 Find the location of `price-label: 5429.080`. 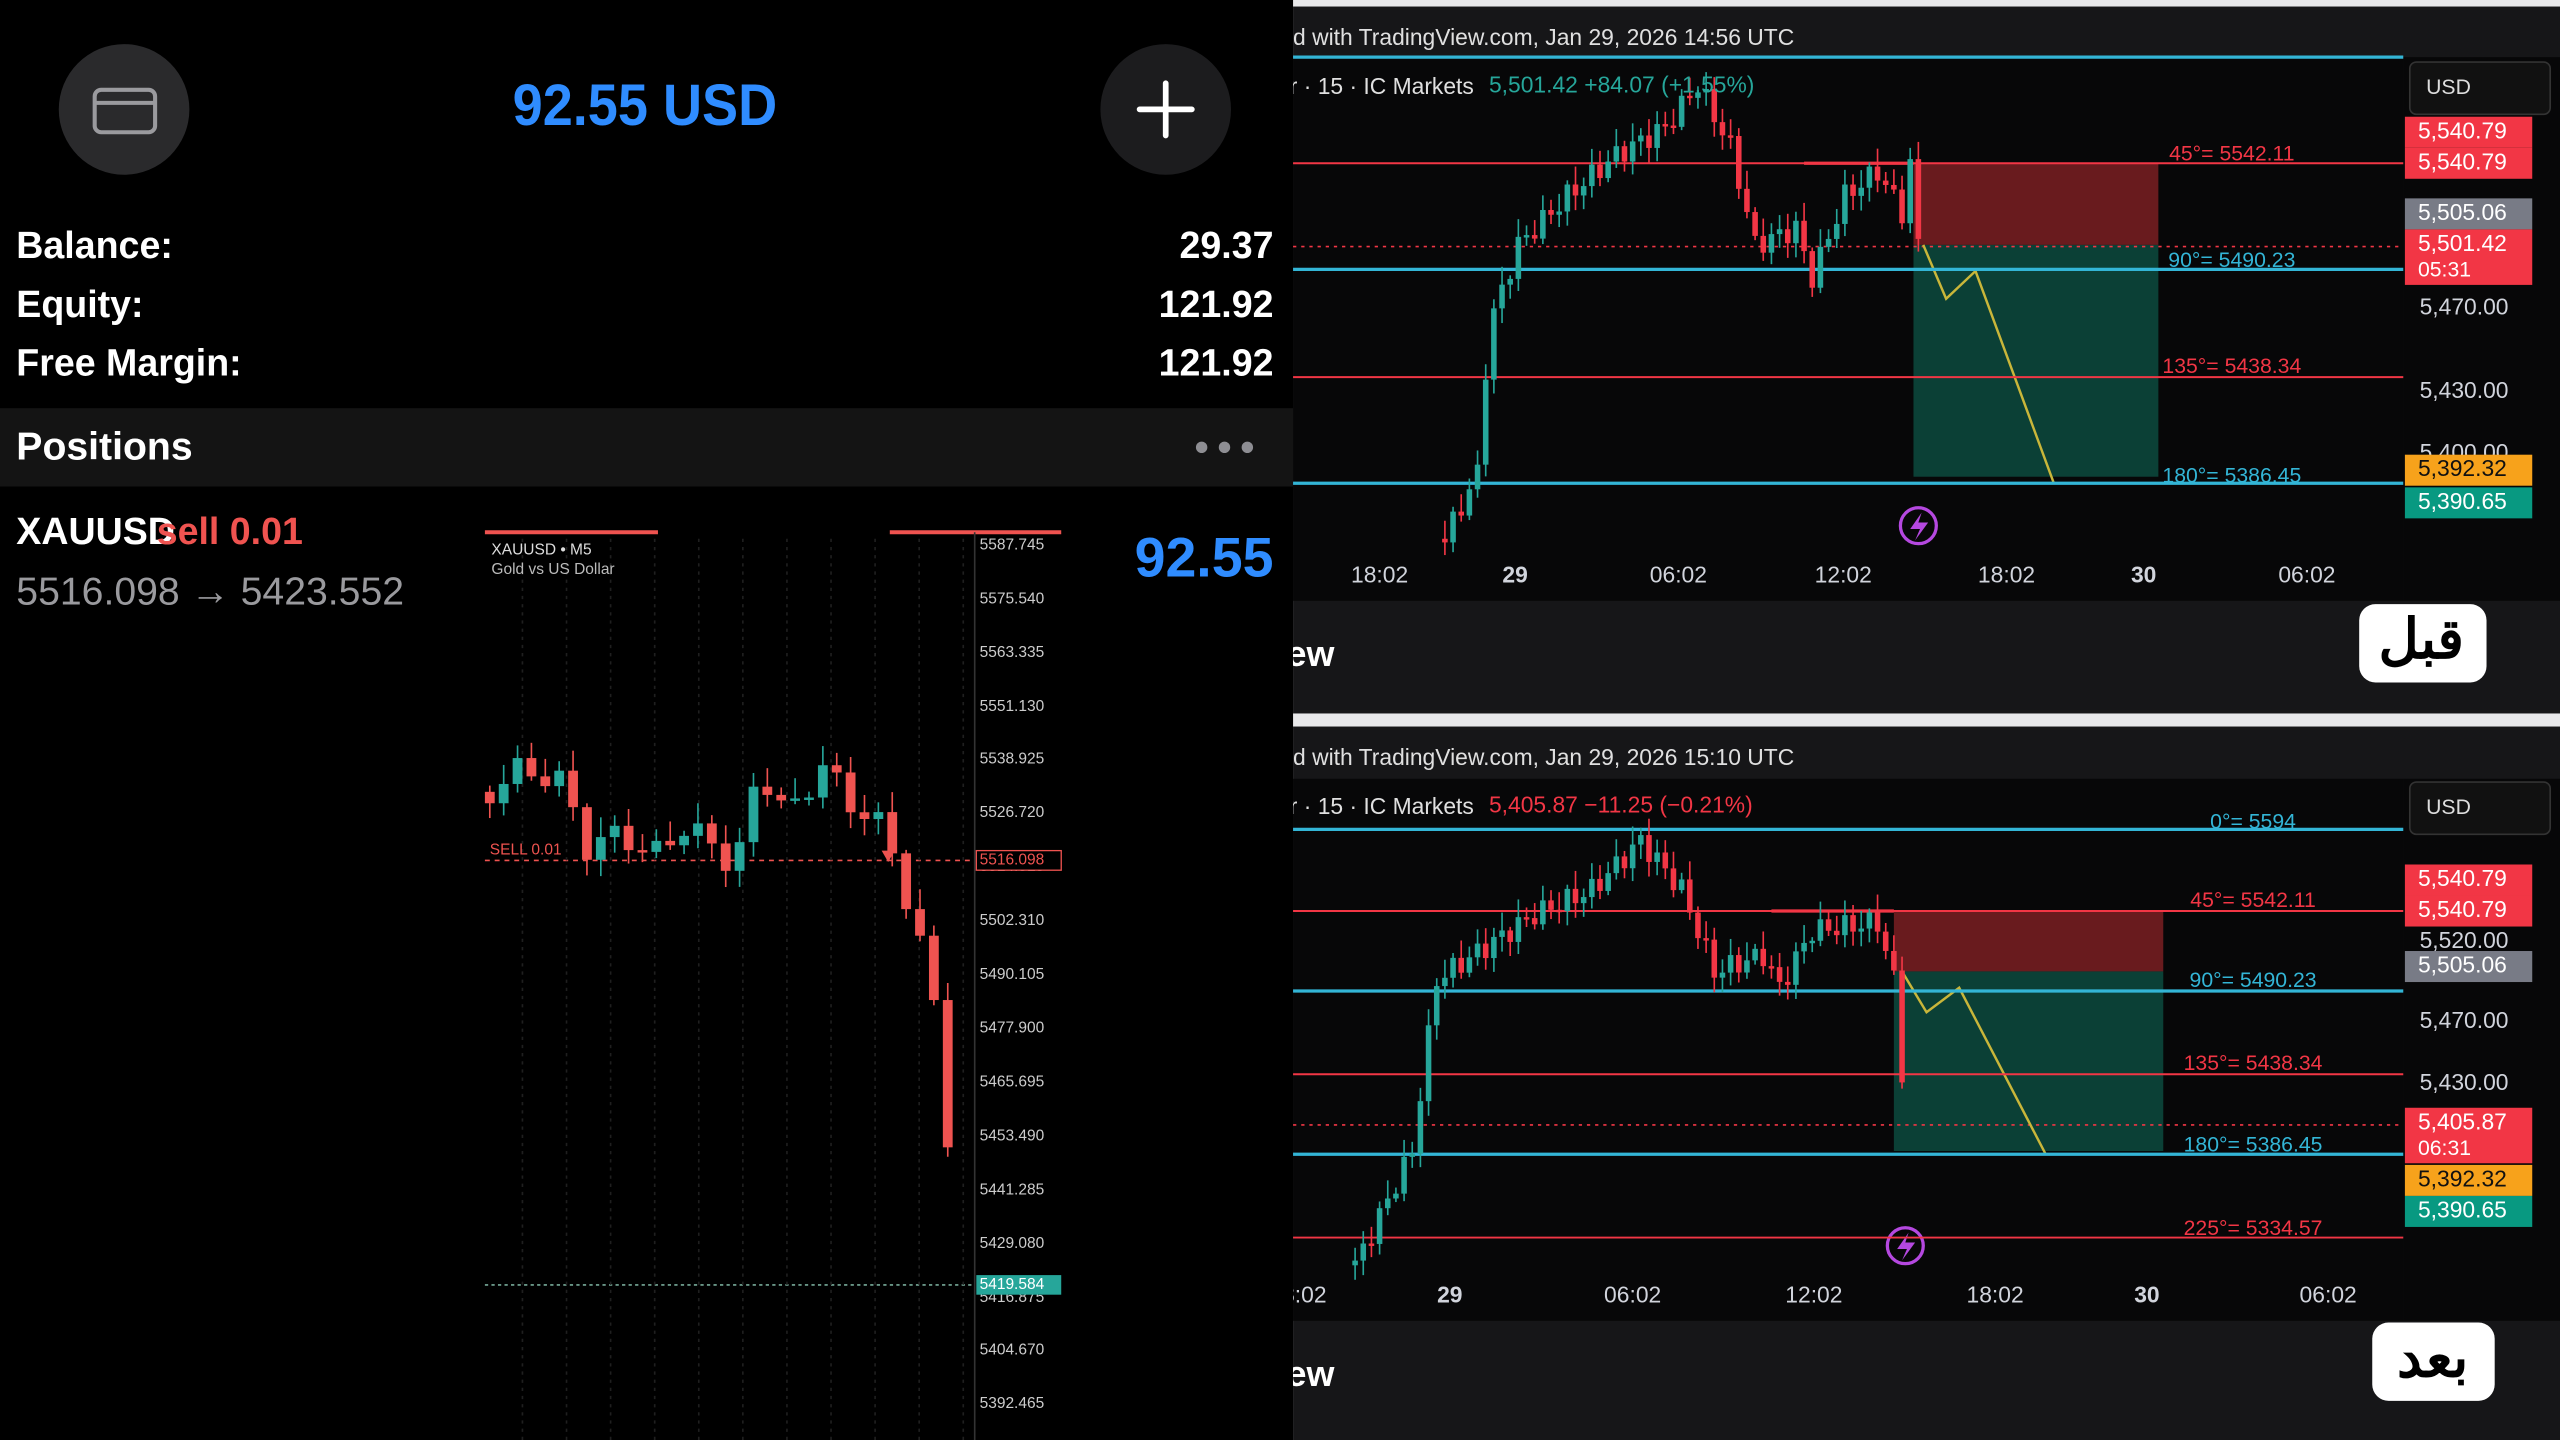

price-label: 5429.080 is located at coordinates (1012, 1243).